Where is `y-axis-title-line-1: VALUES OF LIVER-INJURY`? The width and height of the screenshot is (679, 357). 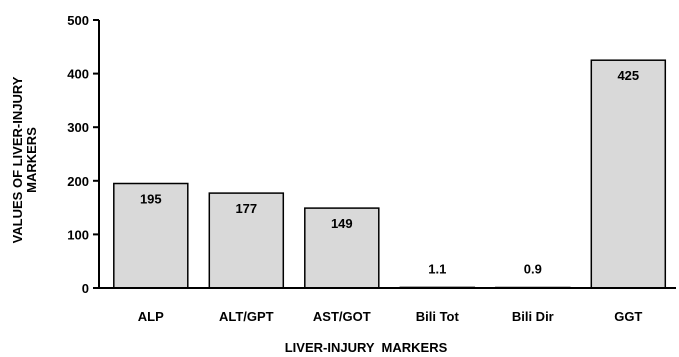
y-axis-title-line-1: VALUES OF LIVER-INJURY is located at coordinates (17, 159).